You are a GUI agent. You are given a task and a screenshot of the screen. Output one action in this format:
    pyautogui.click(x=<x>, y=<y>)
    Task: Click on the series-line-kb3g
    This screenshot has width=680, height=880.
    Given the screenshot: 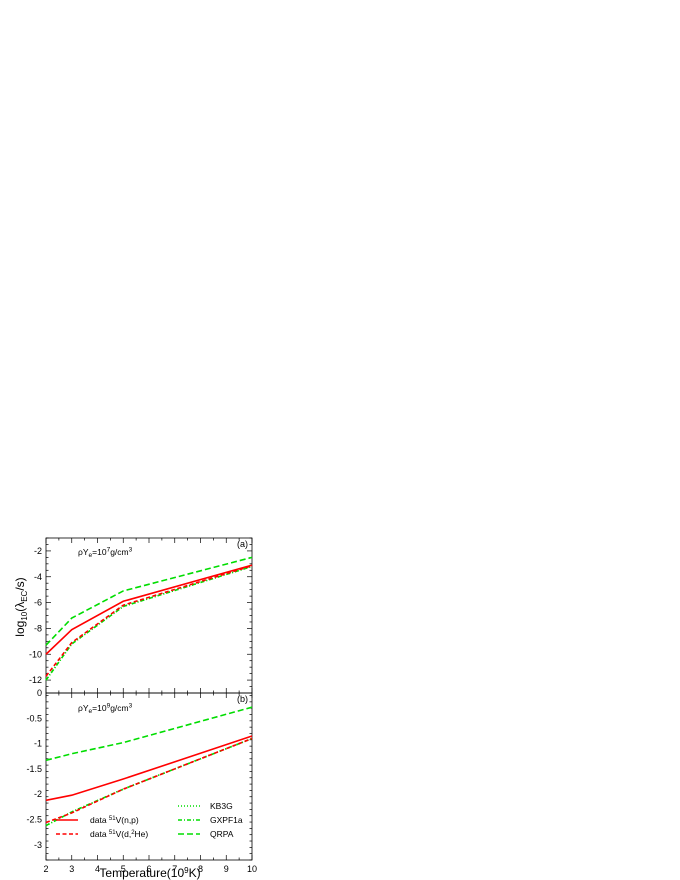 What is the action you would take?
    pyautogui.click(x=149, y=782)
    